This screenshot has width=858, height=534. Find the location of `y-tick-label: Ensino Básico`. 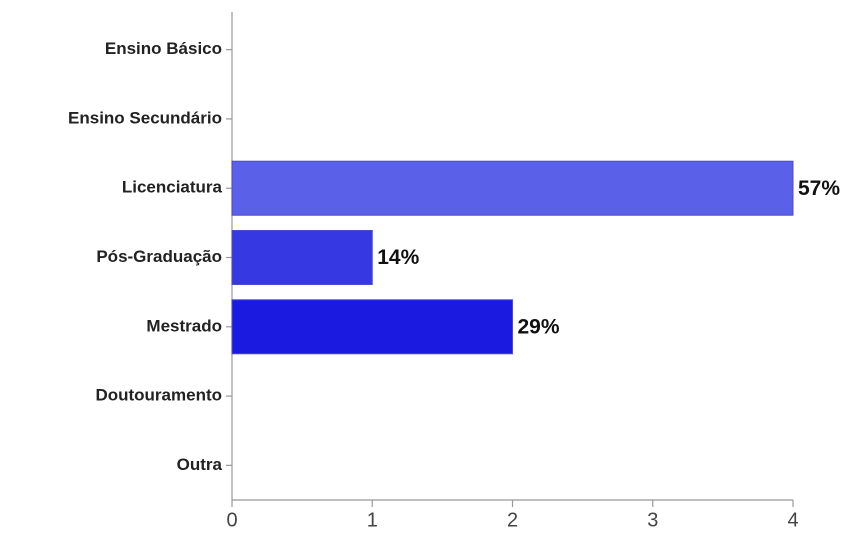

y-tick-label: Ensino Básico is located at coordinates (163, 48).